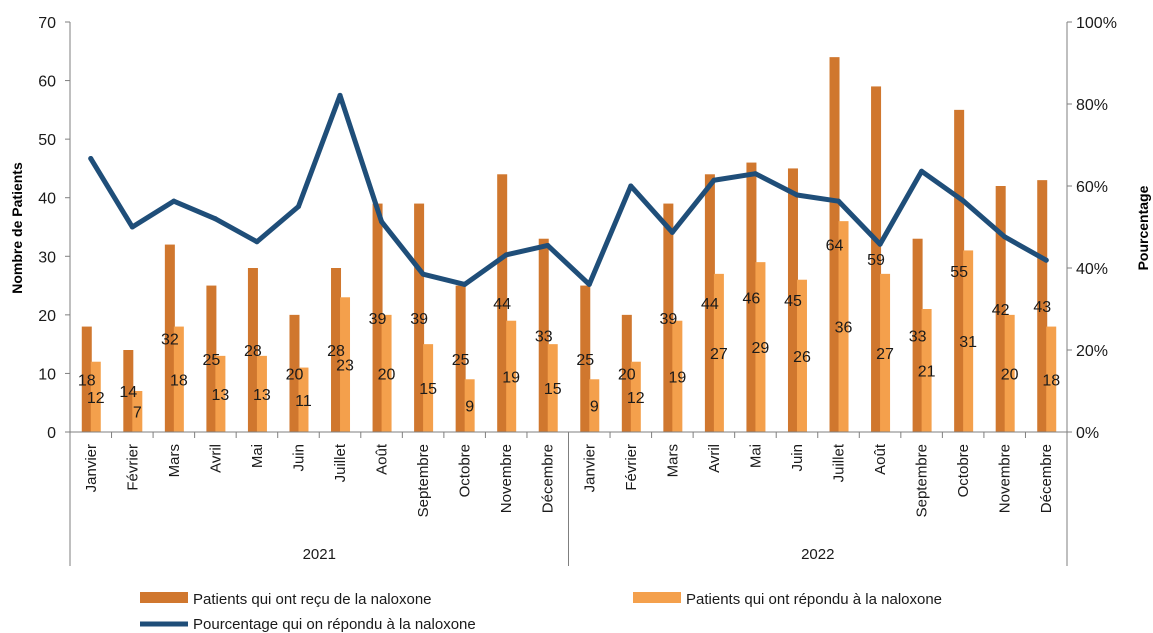  I want to click on right-axis-title: Pourcentage, so click(1143, 227).